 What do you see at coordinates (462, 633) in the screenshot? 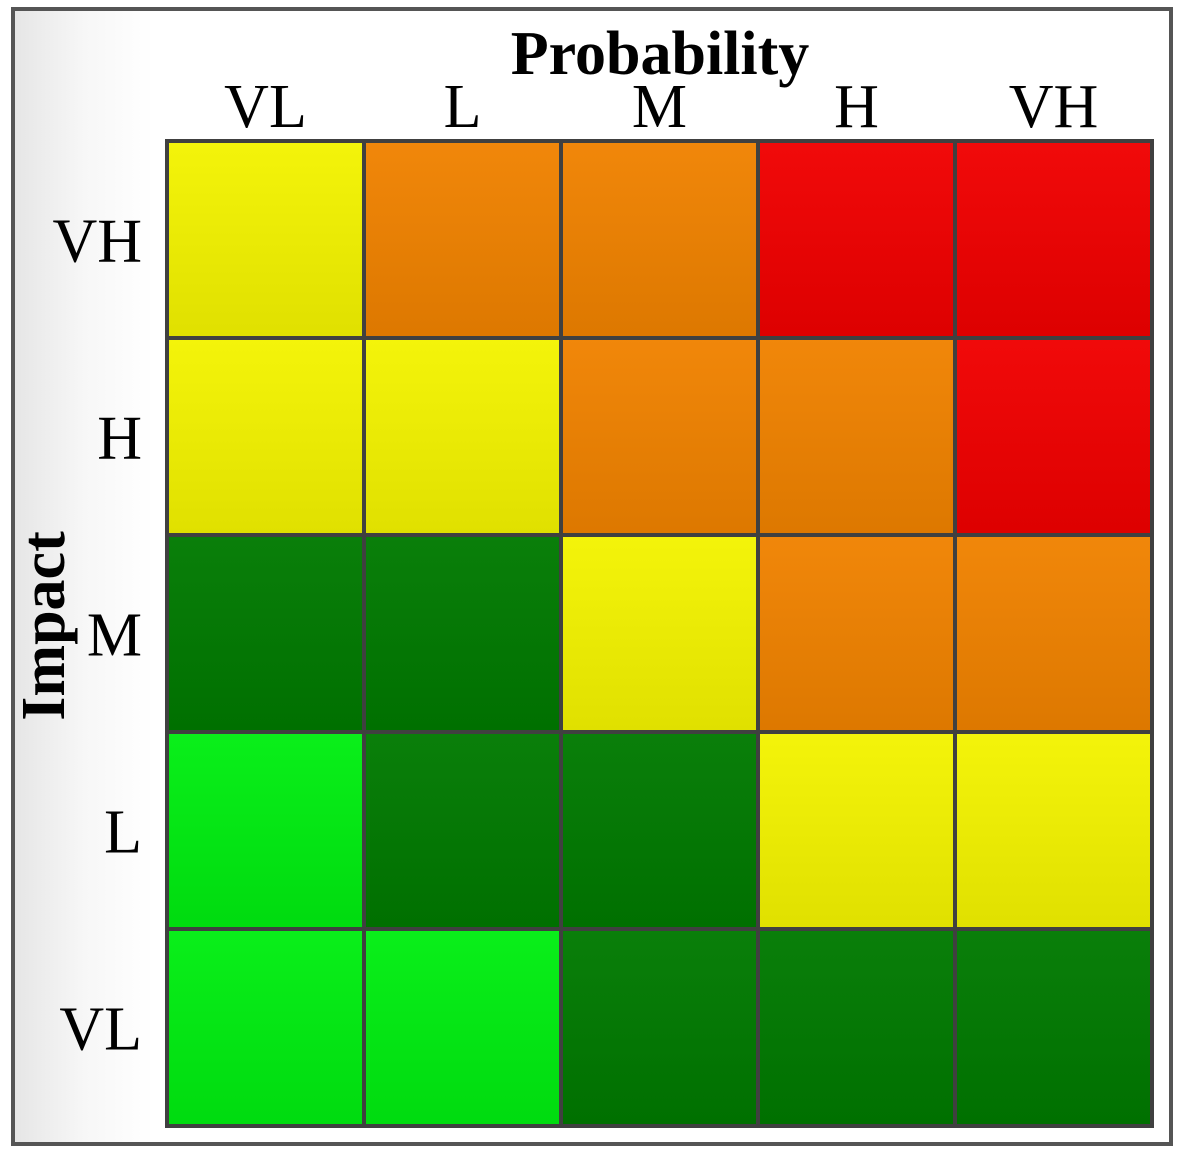
I see `cell-impact-m-prob-l` at bounding box center [462, 633].